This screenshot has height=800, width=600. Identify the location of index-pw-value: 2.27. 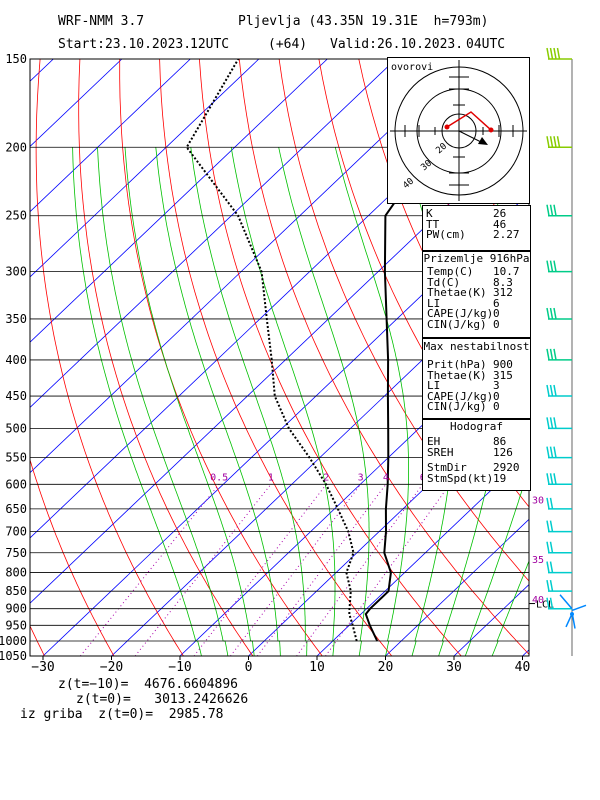
(506, 234).